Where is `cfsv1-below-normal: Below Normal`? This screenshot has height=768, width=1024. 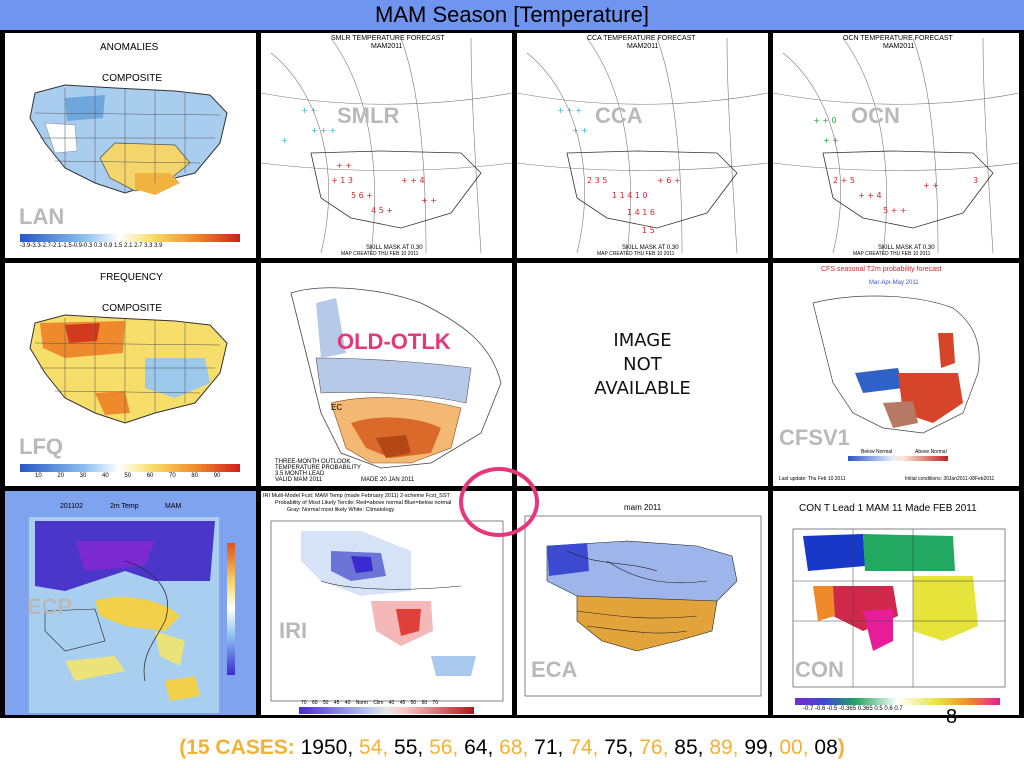
cfsv1-below-normal: Below Normal is located at coordinates (877, 452).